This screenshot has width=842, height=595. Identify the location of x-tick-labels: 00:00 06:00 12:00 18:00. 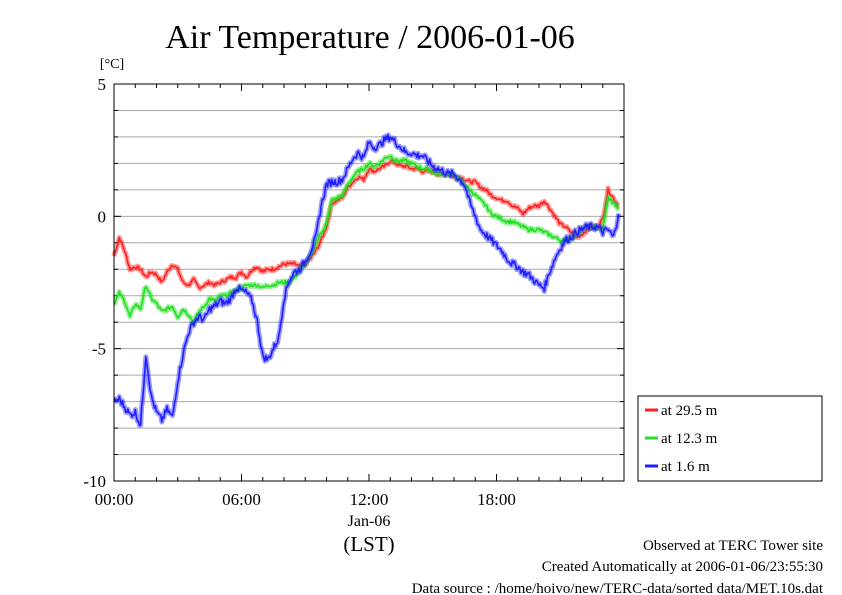
(305, 499).